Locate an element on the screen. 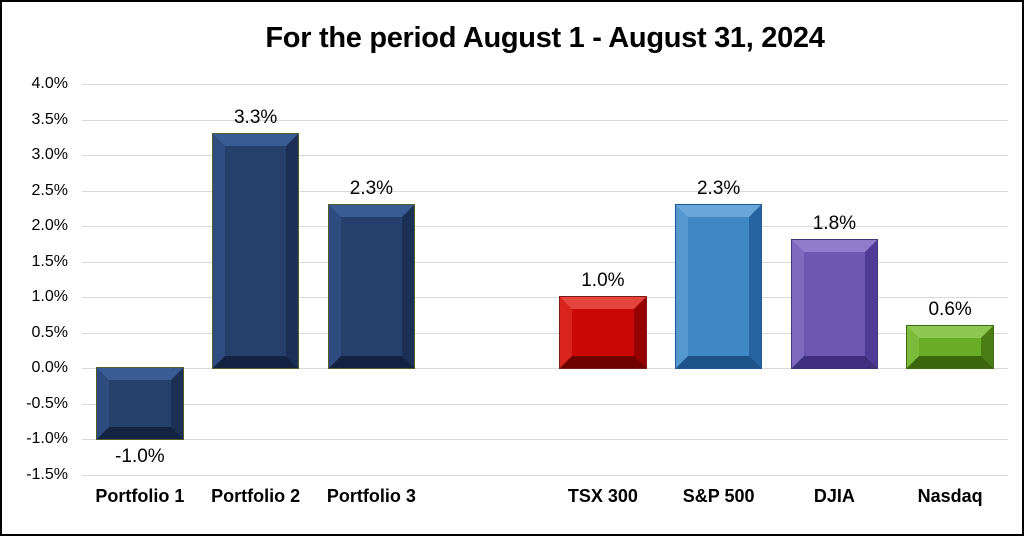  y-axis-tick-label: -1.5% is located at coordinates (47, 474).